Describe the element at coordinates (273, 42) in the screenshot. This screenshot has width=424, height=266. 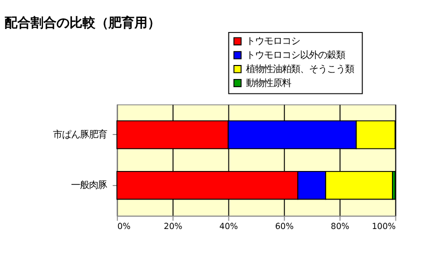
I see `legend-label: トウモロコシ` at that location.